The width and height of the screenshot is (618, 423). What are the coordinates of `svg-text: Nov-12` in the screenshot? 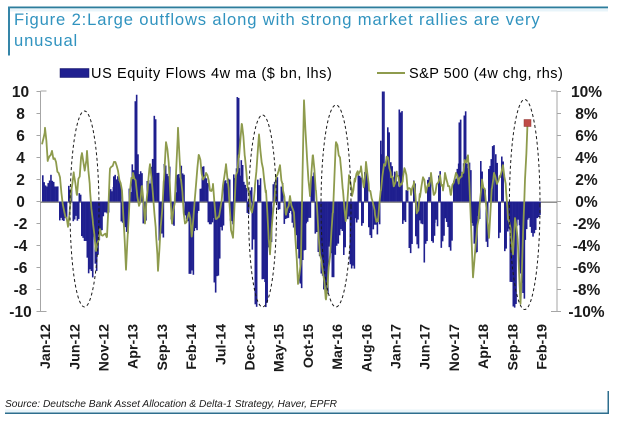 It's located at (105, 347).